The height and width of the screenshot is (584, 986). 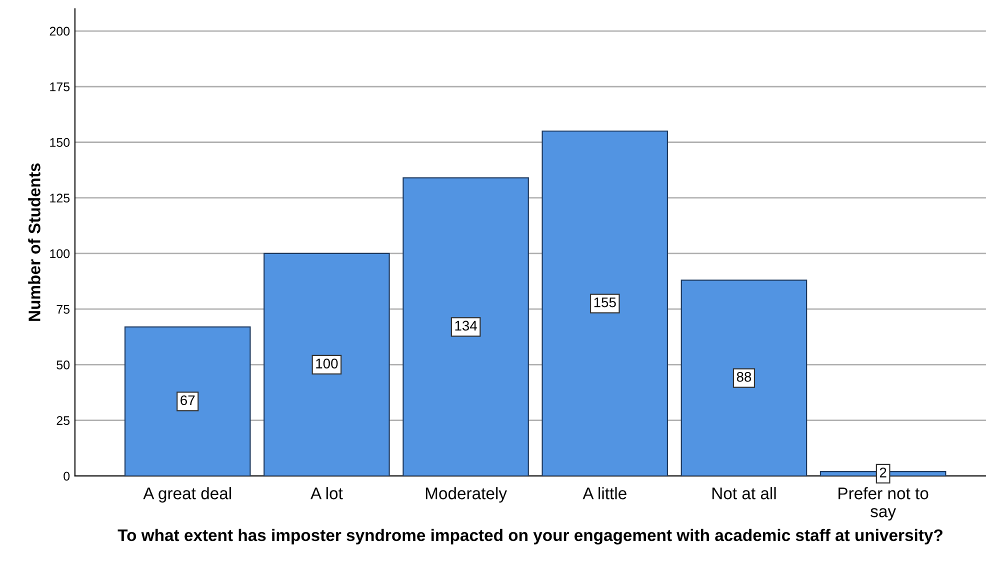 I want to click on data-label: 134, so click(x=466, y=325).